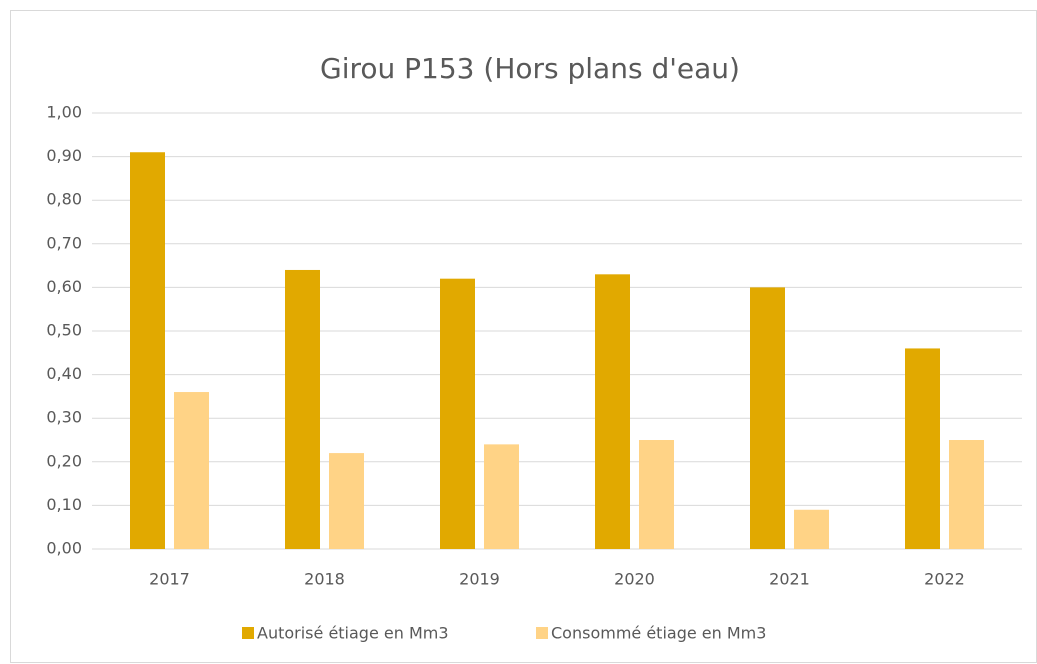 This screenshot has width=1037, height=664. What do you see at coordinates (64, 504) in the screenshot?
I see `y-tick-label: 0,10` at bounding box center [64, 504].